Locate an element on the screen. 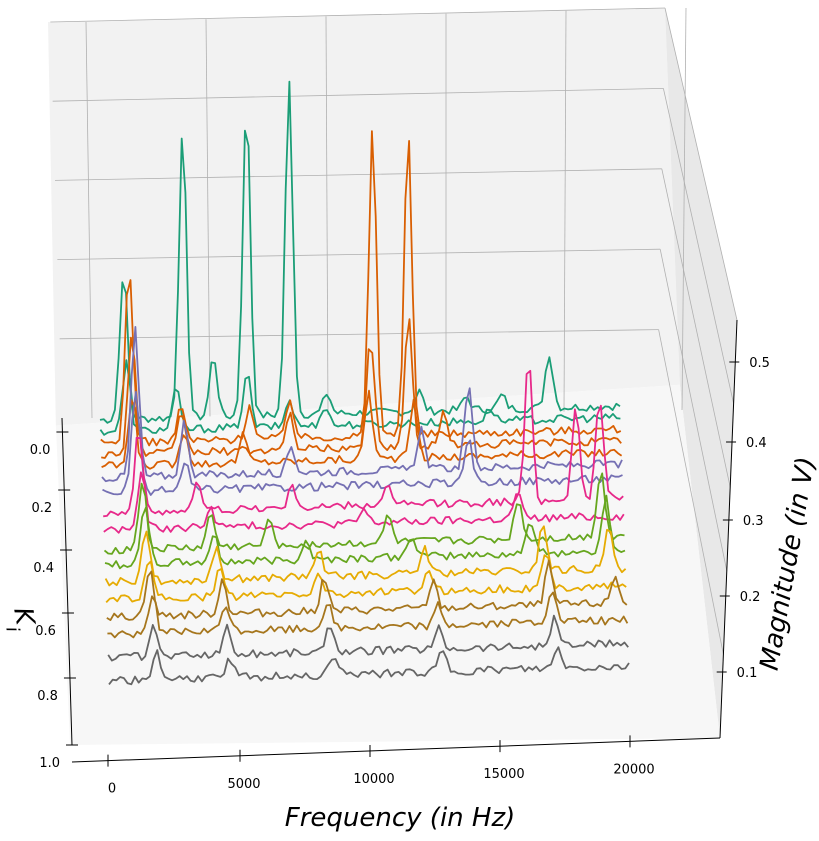 The height and width of the screenshot is (841, 819). z-tick-label: 0.1 is located at coordinates (747, 673).